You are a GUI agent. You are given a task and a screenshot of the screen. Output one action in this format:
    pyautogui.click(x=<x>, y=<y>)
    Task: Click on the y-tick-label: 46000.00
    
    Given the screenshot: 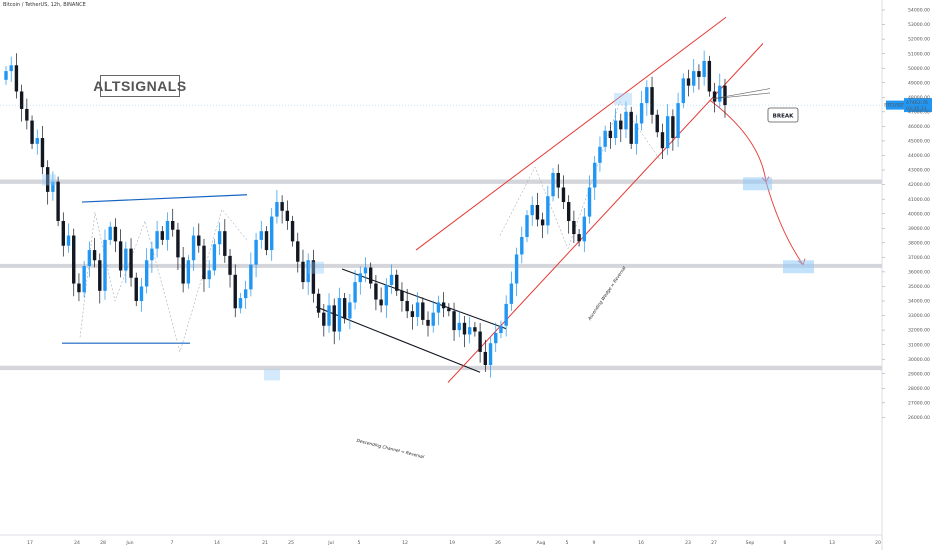 What is the action you would take?
    pyautogui.click(x=919, y=127)
    